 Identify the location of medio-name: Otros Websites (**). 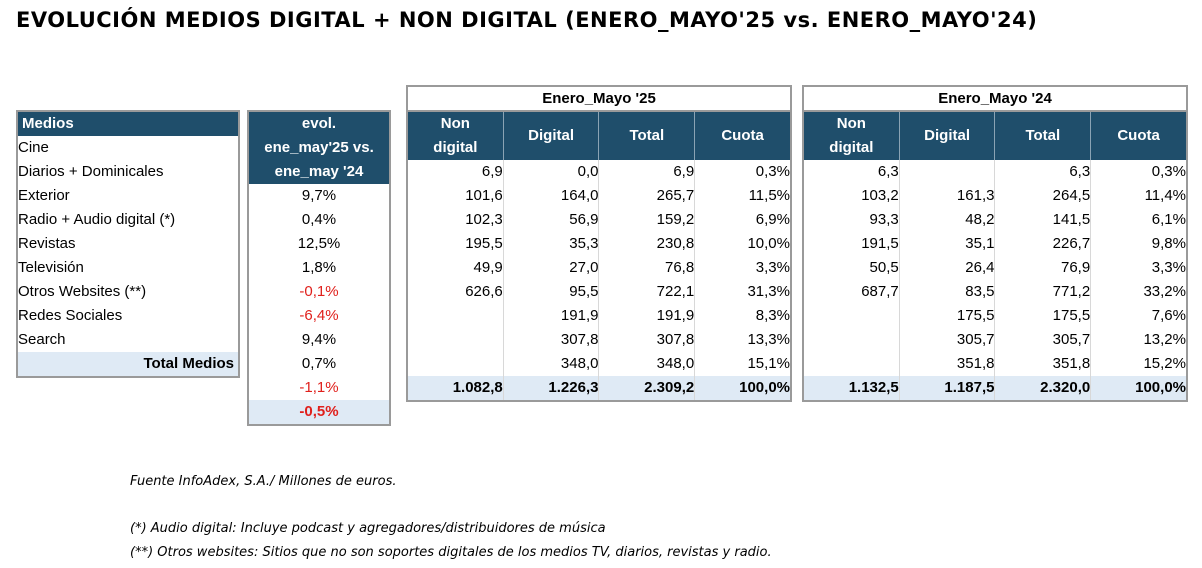
(82, 291).